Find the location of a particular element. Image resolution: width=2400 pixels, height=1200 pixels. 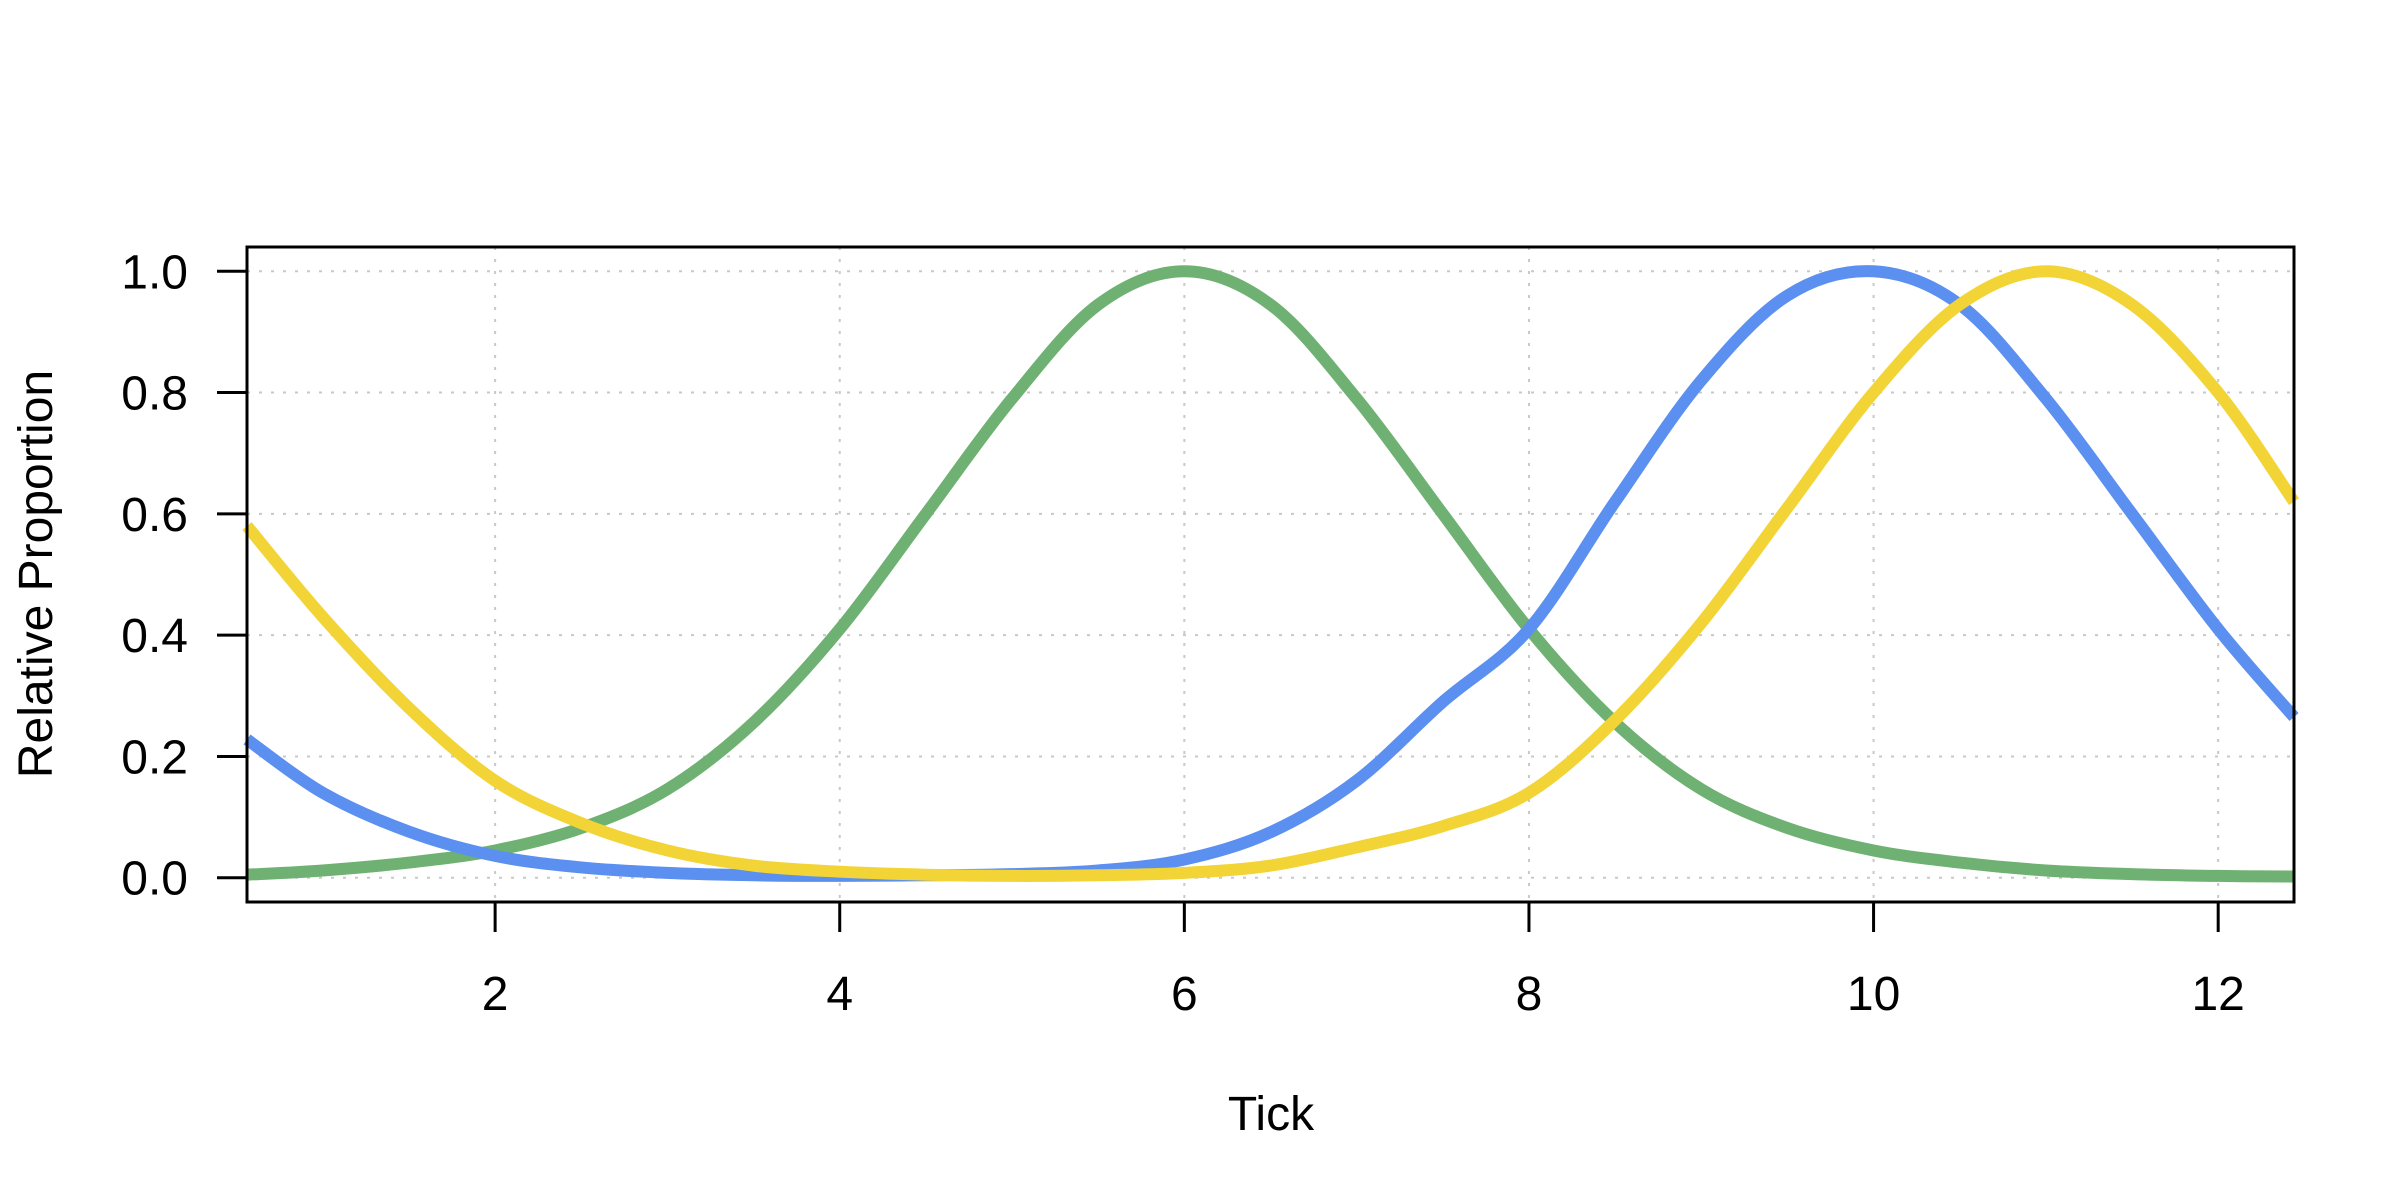

x-tick-label: 12 is located at coordinates (2217, 994).